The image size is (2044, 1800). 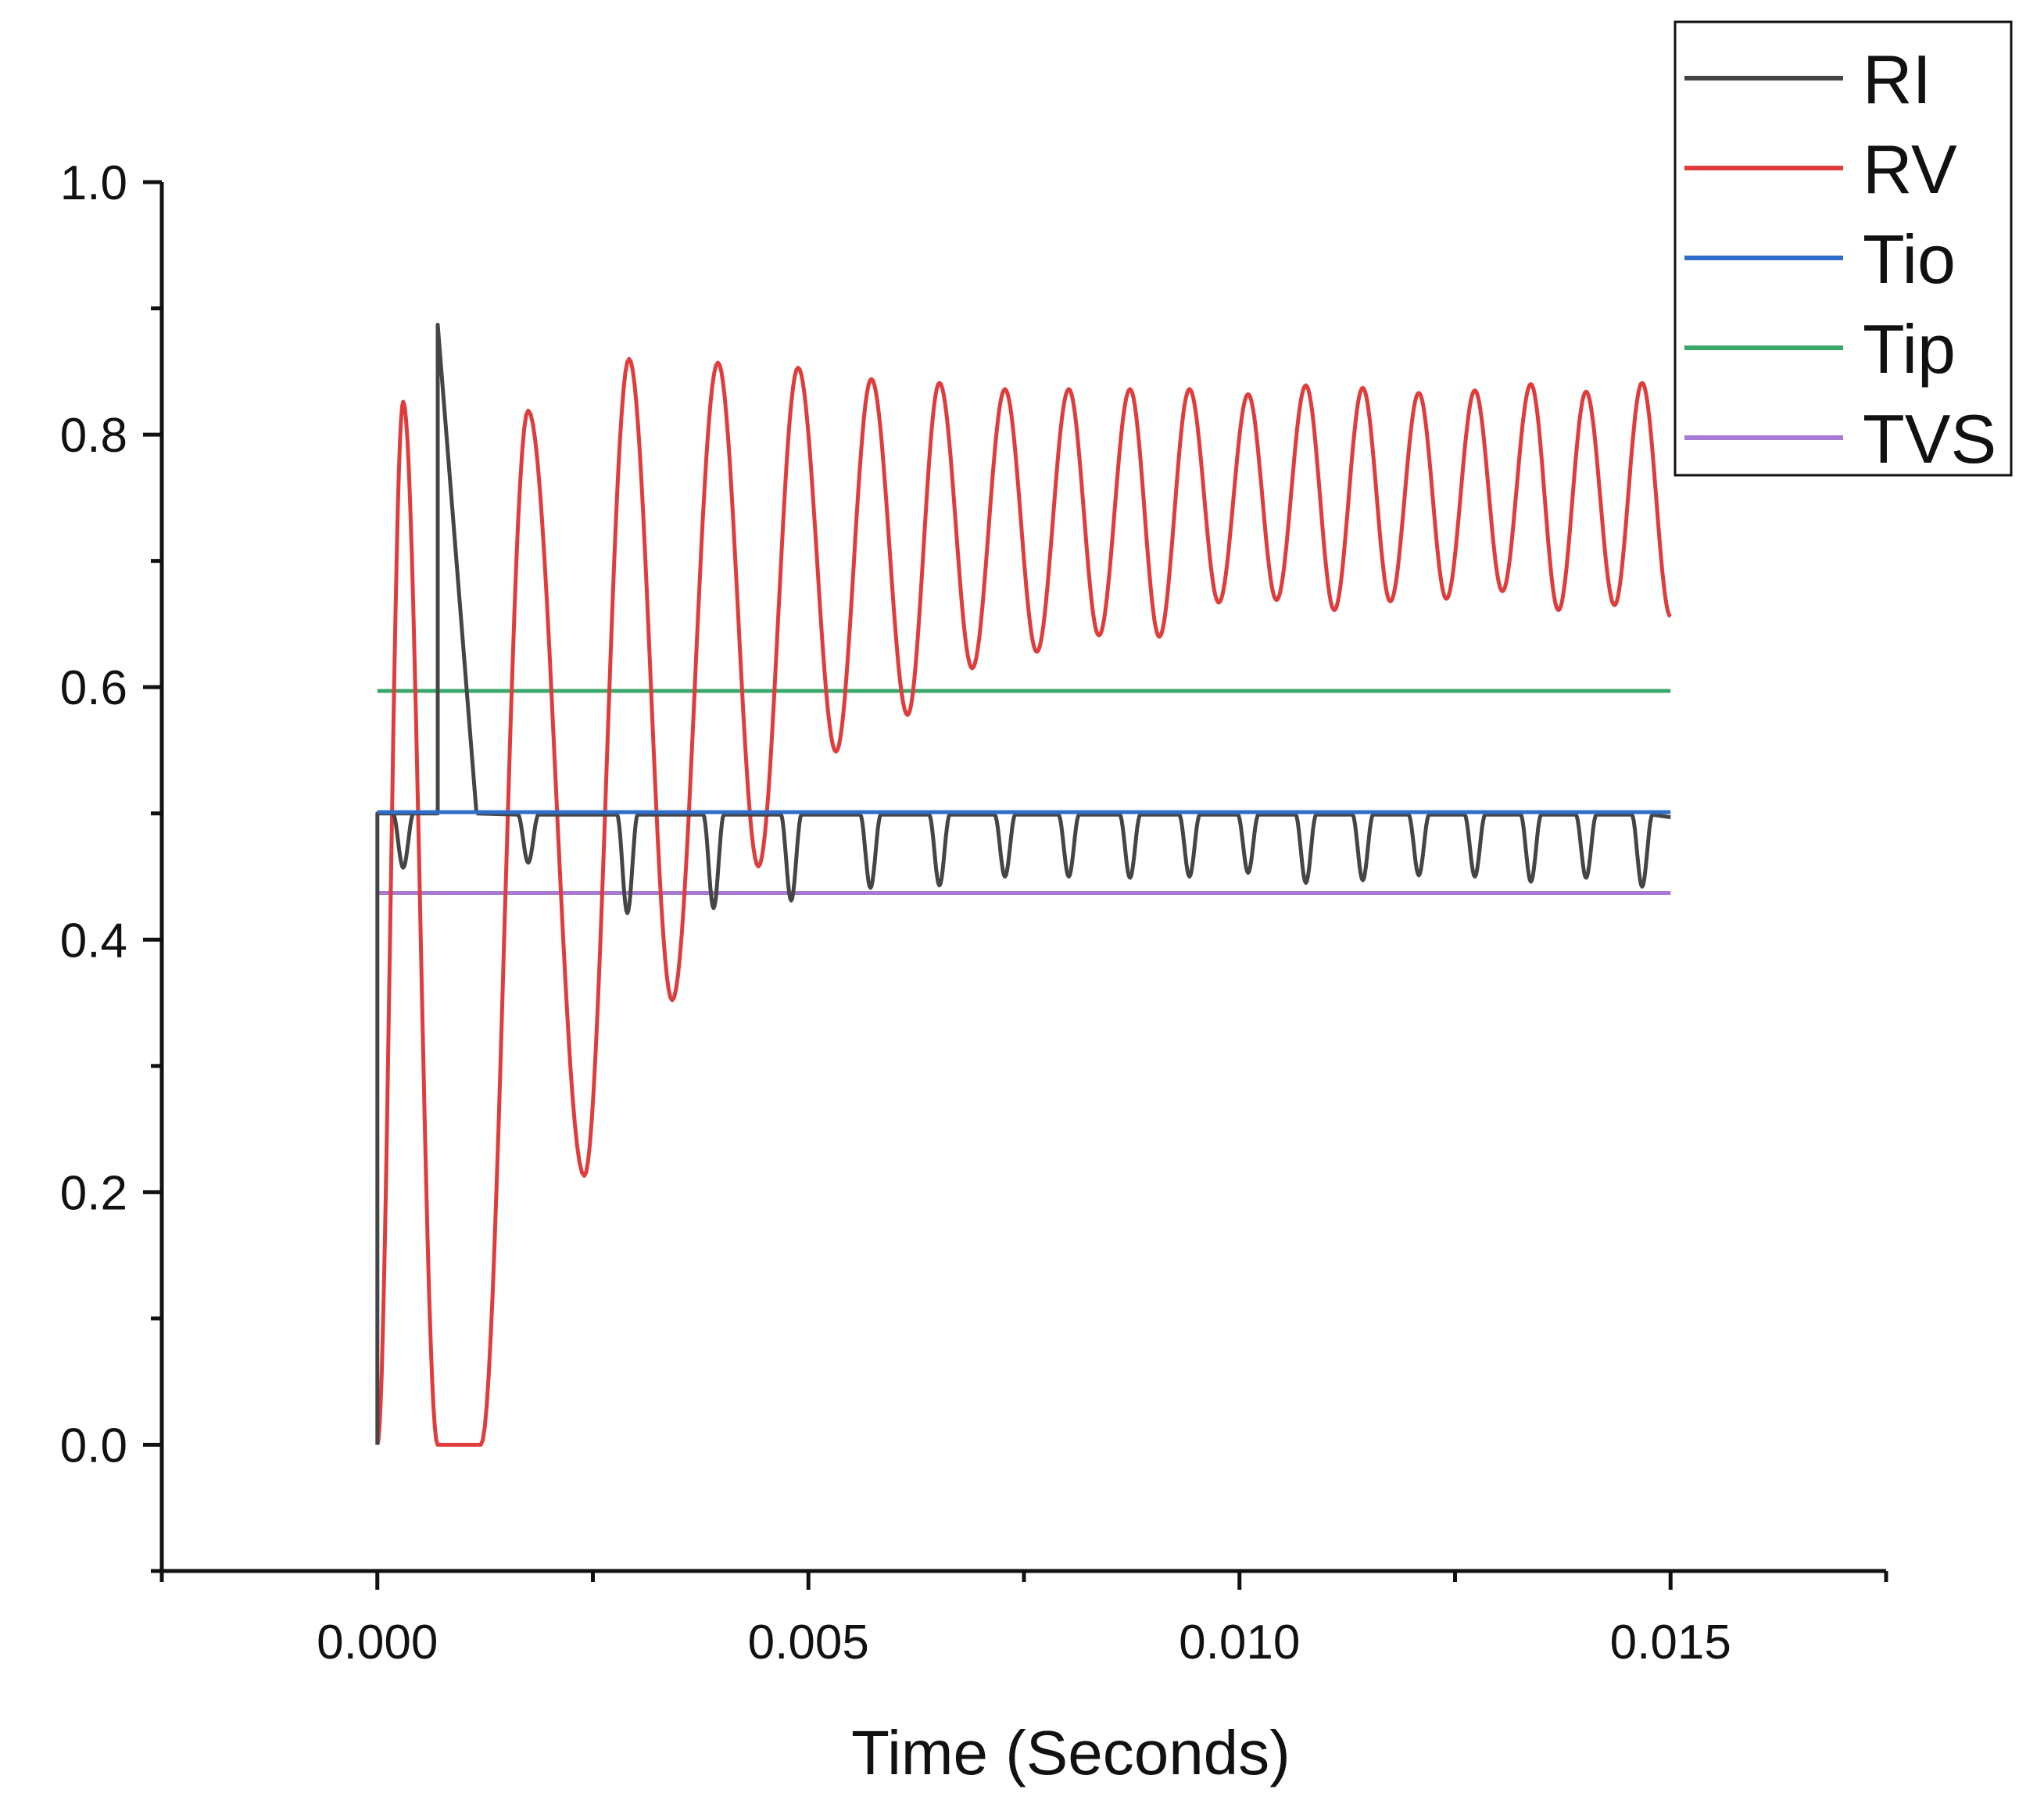 What do you see at coordinates (94, 1193) in the screenshot?
I see `y-tick-label: 0.2` at bounding box center [94, 1193].